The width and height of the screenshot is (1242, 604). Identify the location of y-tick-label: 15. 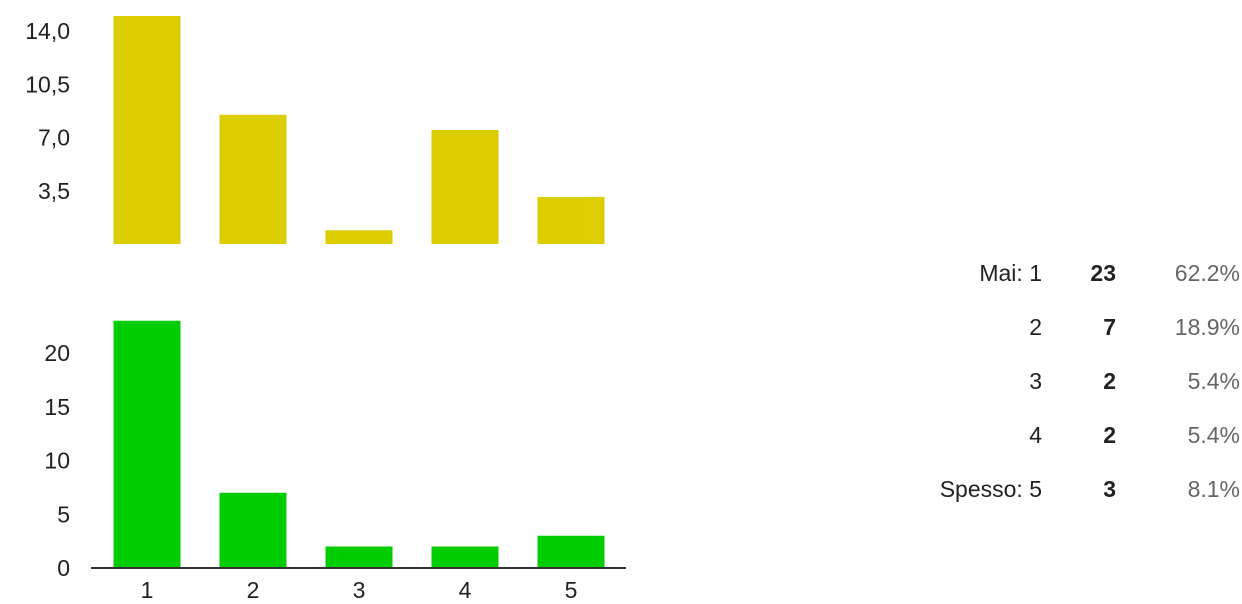
(57, 407).